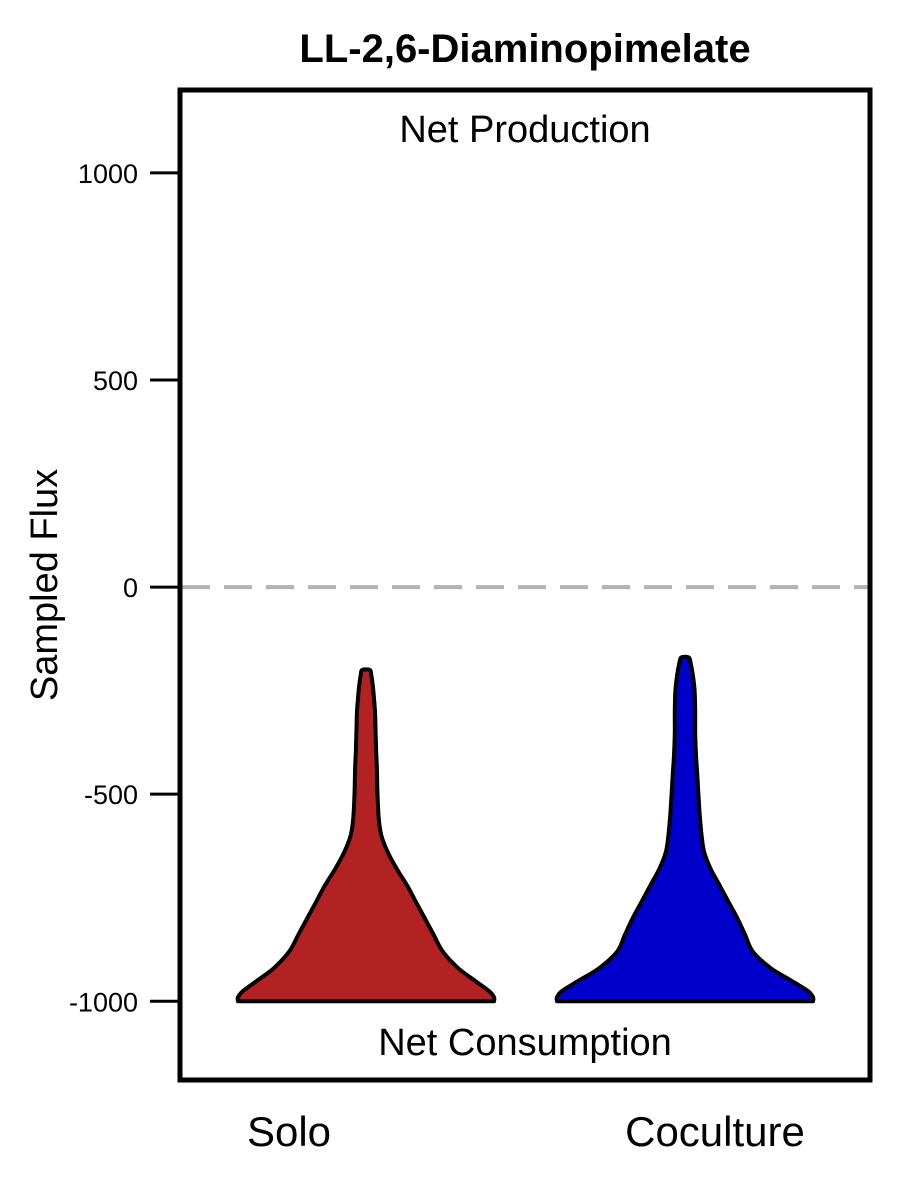  I want to click on y-tick-label: -1000, so click(103, 1002).